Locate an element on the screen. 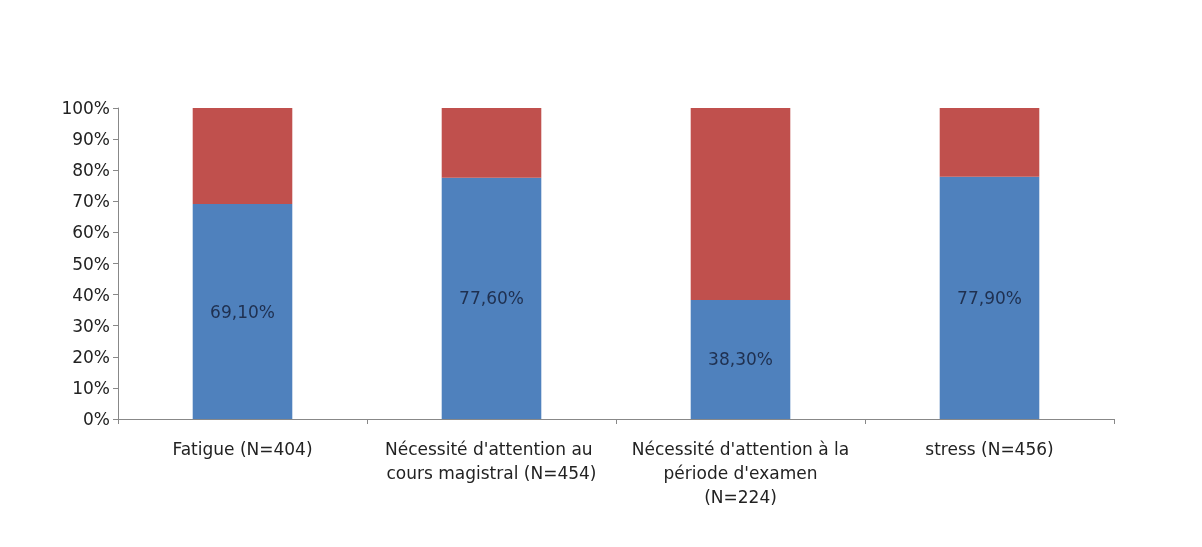 Image resolution: width=1202 pixels, height=547 pixels. data-label: 69,10% is located at coordinates (242, 311).